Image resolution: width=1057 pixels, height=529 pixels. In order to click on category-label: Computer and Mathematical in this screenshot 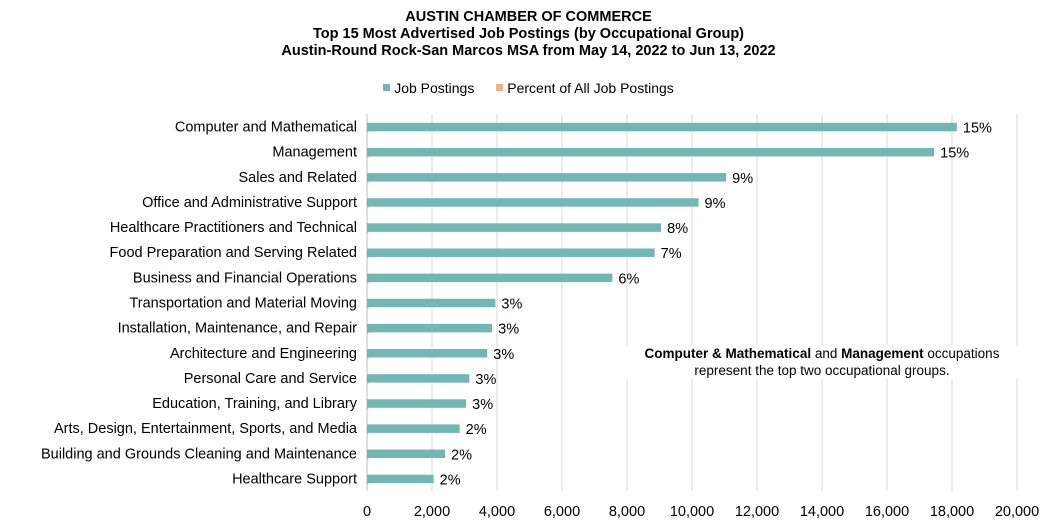, I will do `click(266, 128)`.